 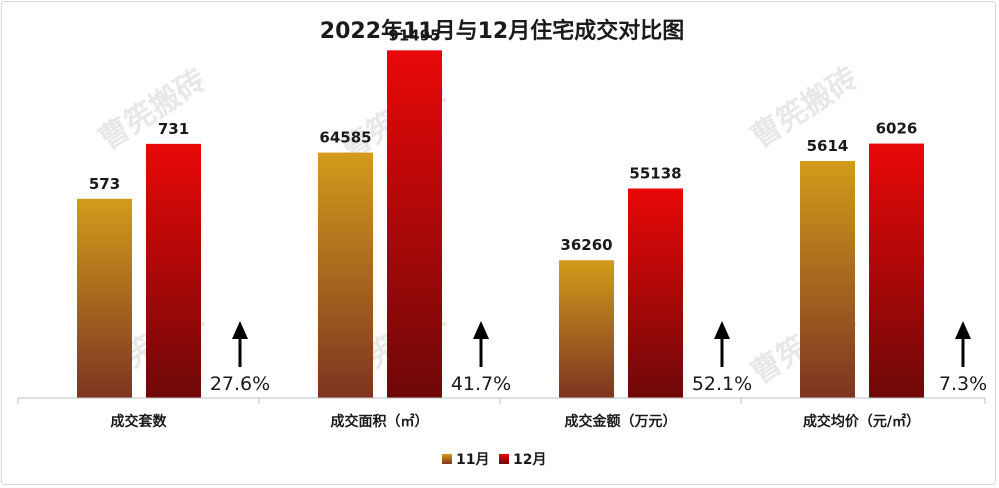 What do you see at coordinates (897, 129) in the screenshot?
I see `data-label: 6026` at bounding box center [897, 129].